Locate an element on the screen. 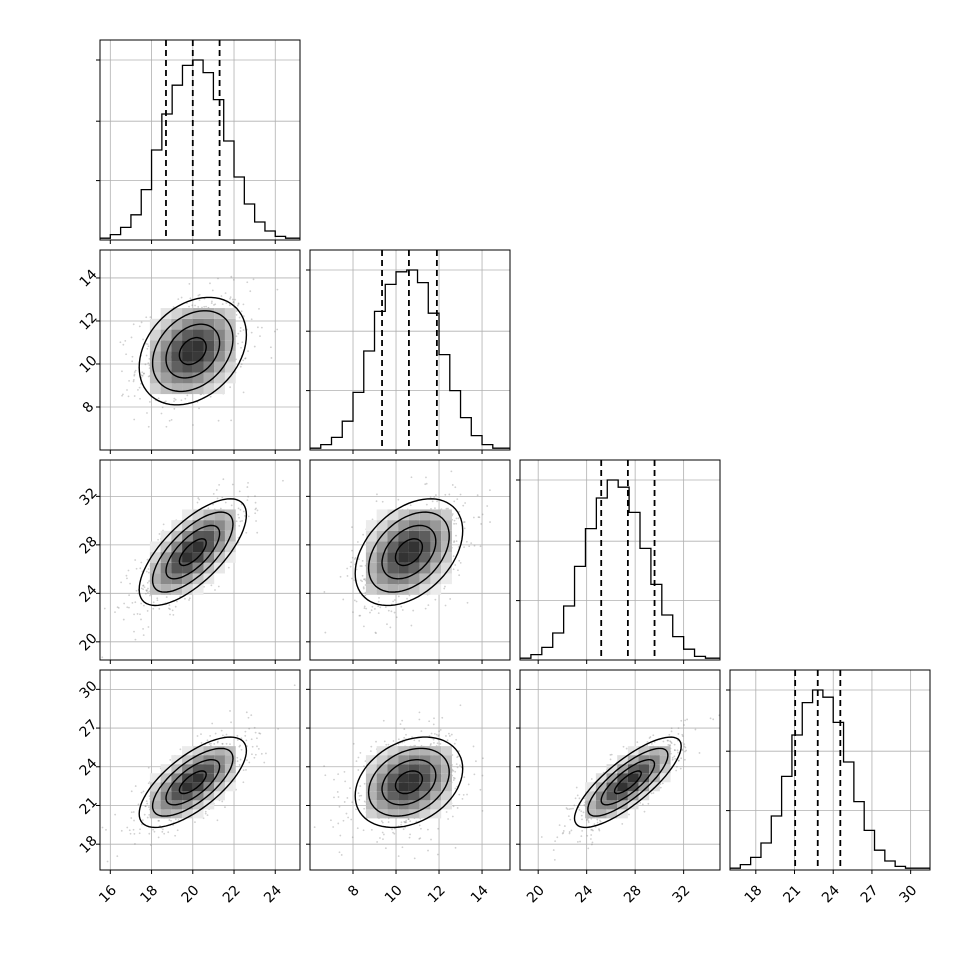 The image size is (970, 970). y-tick-label-3-3: 32 is located at coordinates (89, 497).